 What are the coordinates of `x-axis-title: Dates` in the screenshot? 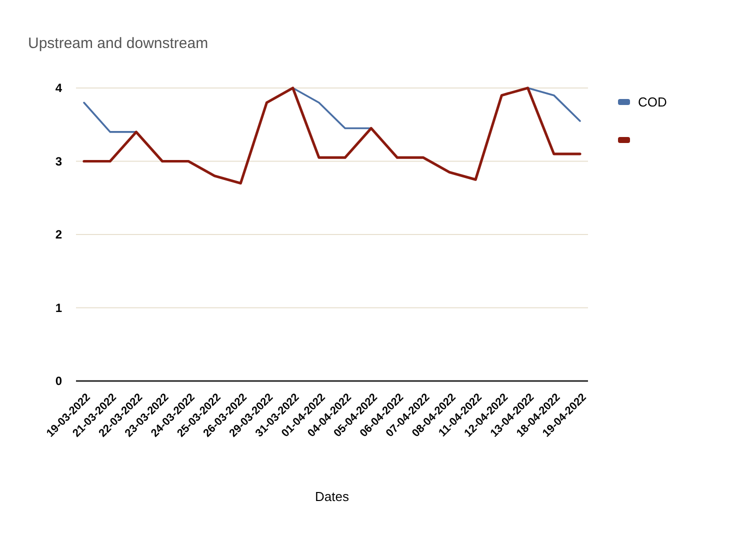 It's located at (332, 496).